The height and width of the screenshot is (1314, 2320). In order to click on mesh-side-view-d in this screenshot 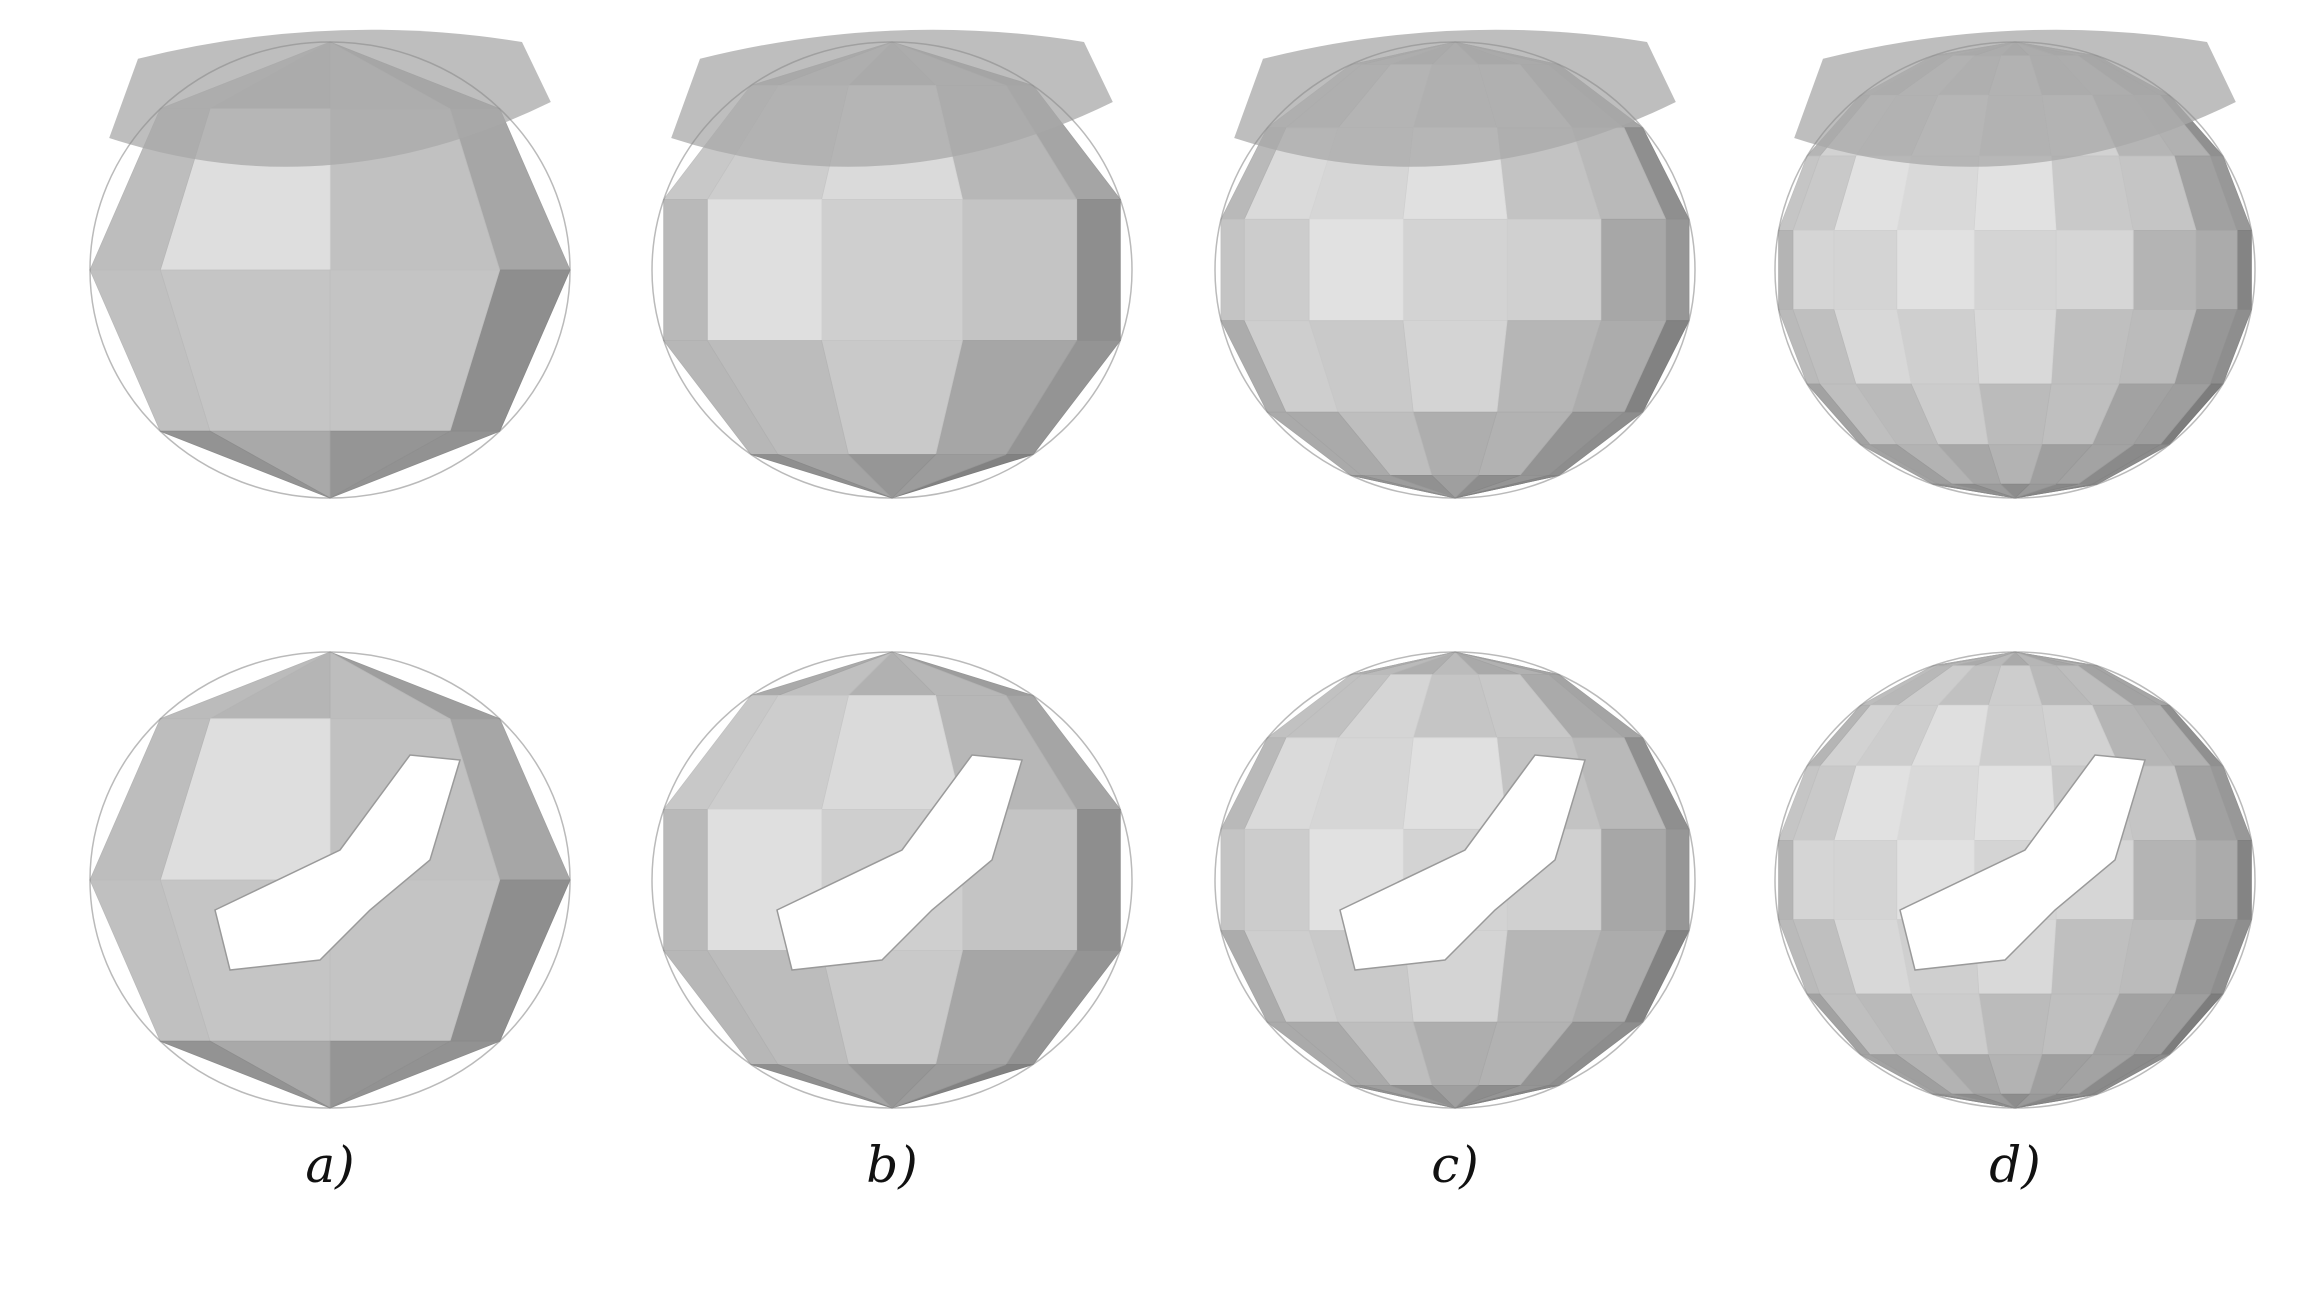, I will do `click(2015, 264)`.